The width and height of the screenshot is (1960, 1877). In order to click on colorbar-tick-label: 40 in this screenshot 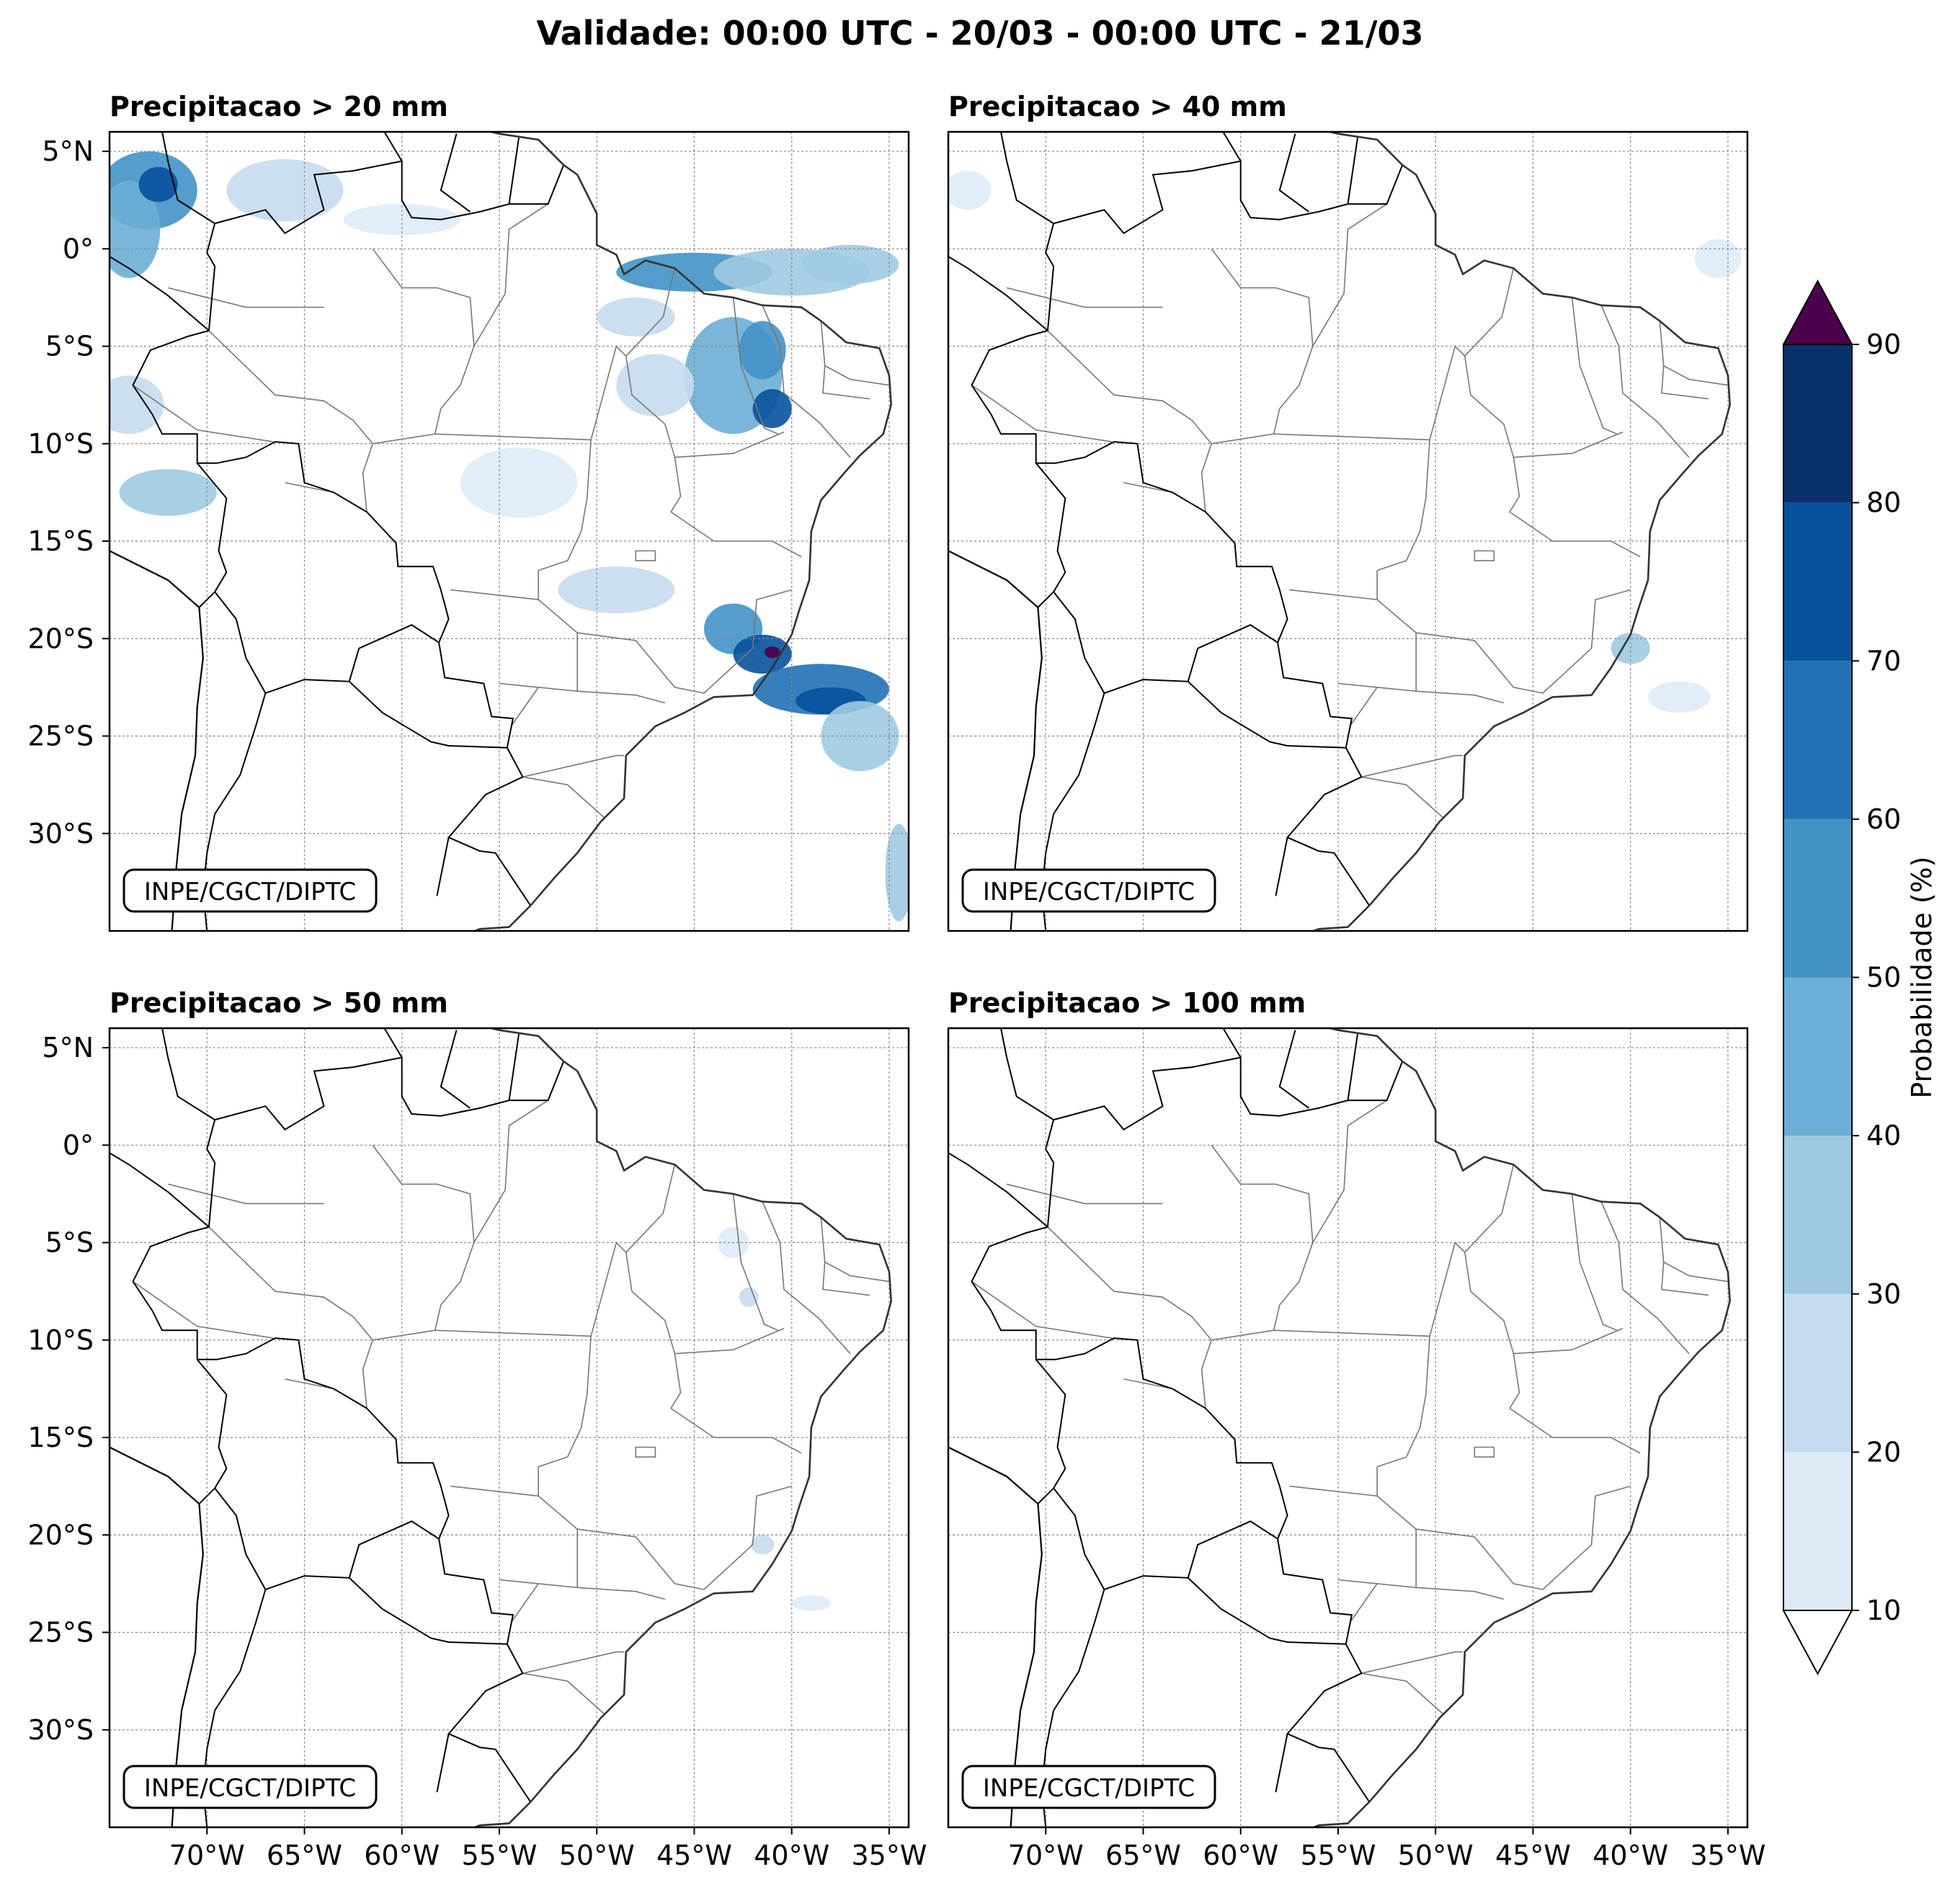, I will do `click(1883, 1135)`.